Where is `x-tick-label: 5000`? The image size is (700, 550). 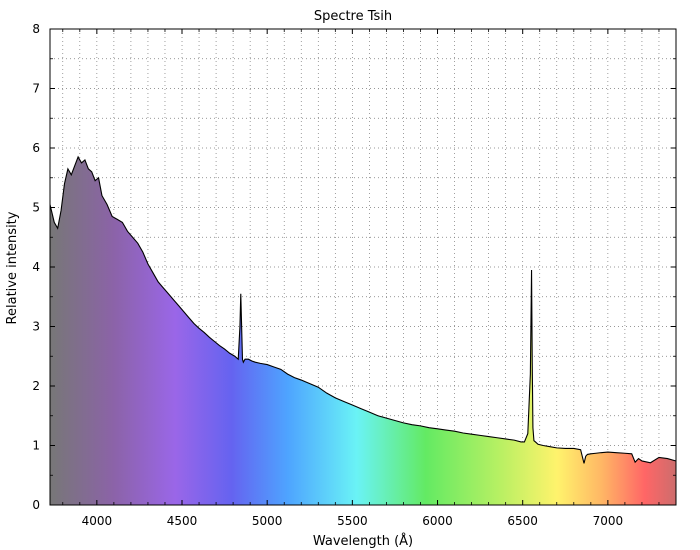 x-tick-label: 5000 is located at coordinates (267, 521).